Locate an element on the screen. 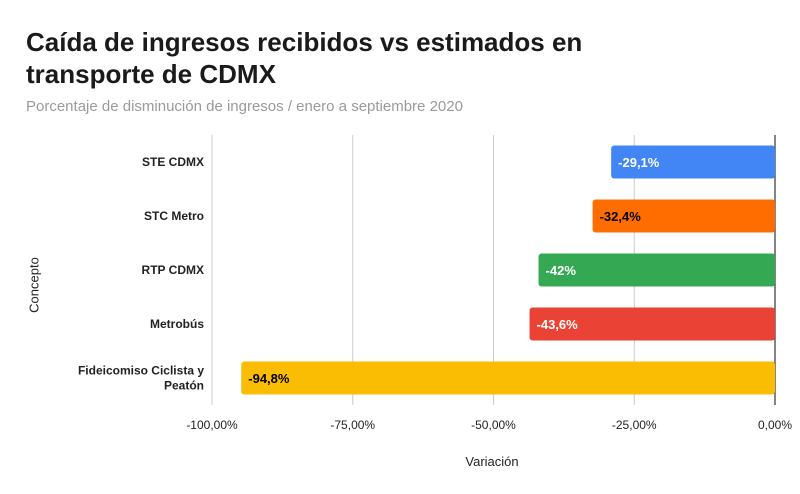  x-tick-label-2: -50,00% is located at coordinates (493, 425).